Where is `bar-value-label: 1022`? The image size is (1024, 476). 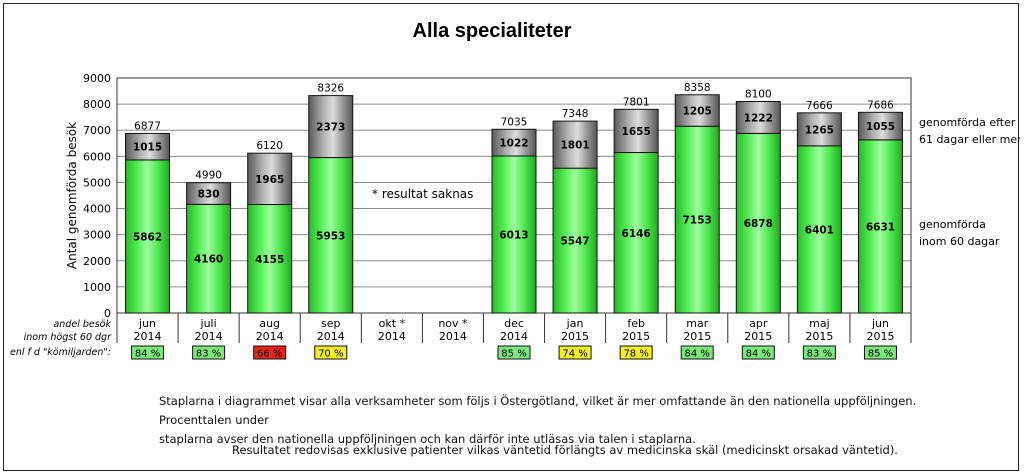 bar-value-label: 1022 is located at coordinates (513, 144).